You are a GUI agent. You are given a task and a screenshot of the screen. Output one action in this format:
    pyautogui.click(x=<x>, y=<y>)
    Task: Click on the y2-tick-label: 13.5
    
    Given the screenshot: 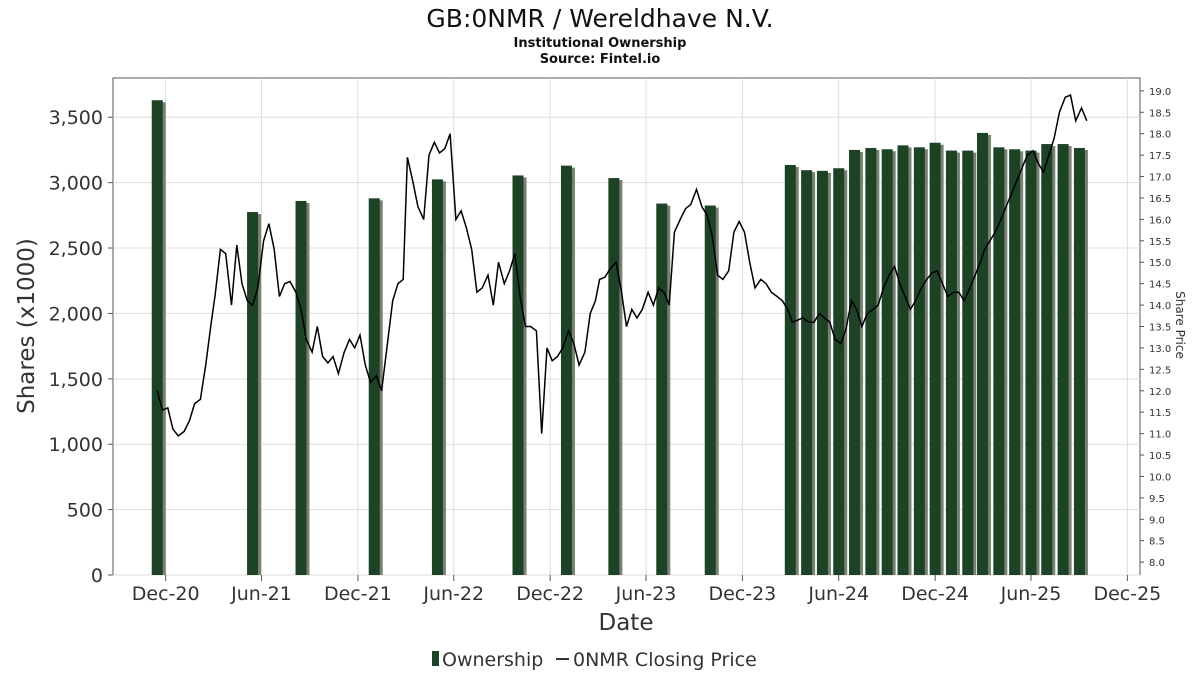 What is the action you would take?
    pyautogui.click(x=1160, y=328)
    